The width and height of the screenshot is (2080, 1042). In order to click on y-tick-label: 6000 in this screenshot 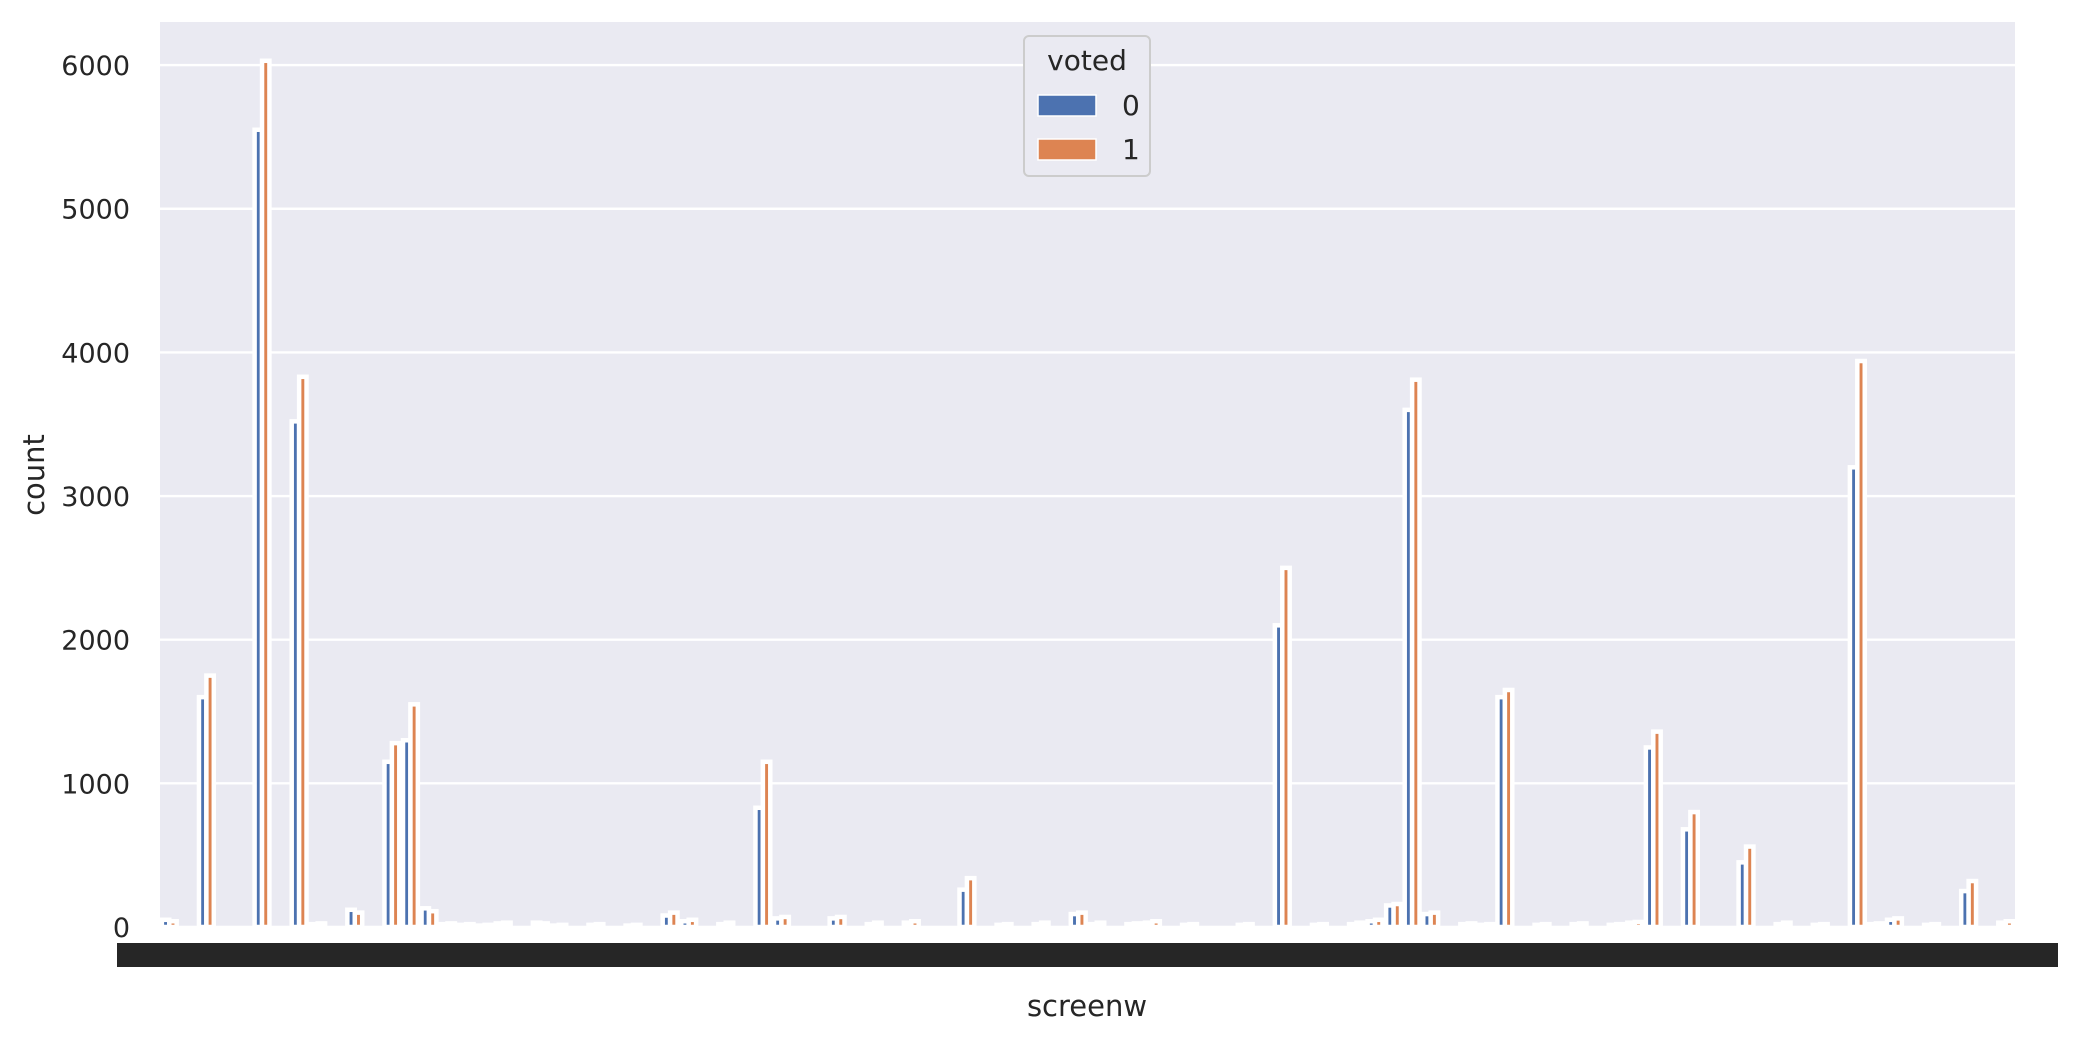, I will do `click(95, 66)`.